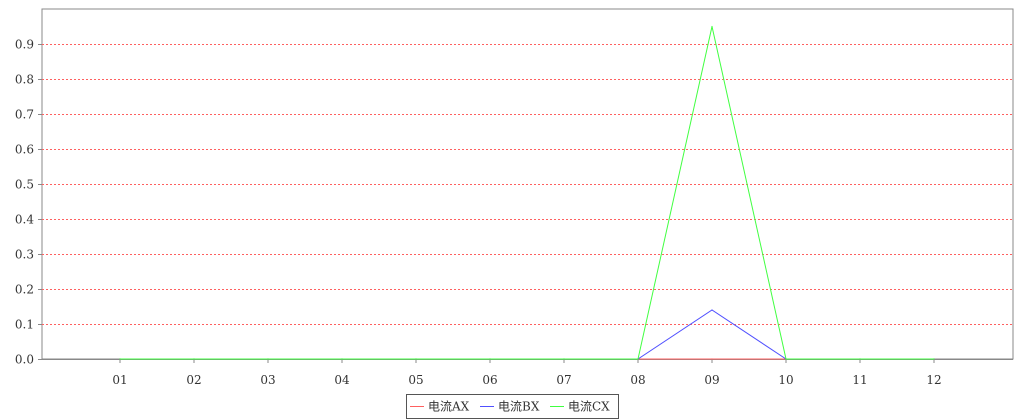 The width and height of the screenshot is (1024, 420). Describe the element at coordinates (193, 380) in the screenshot. I see `x-tick-label: 02` at that location.